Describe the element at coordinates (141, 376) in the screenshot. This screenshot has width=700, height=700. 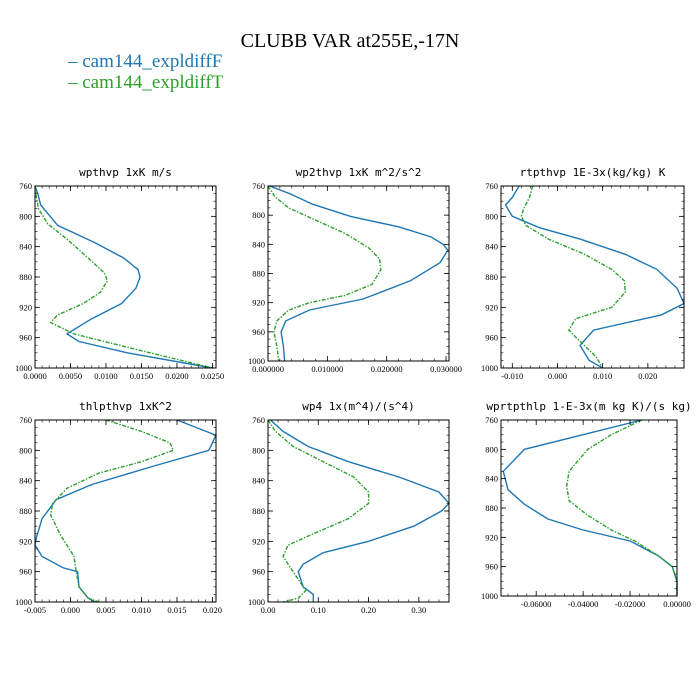
I see `x-tick-label: 0.0150` at that location.